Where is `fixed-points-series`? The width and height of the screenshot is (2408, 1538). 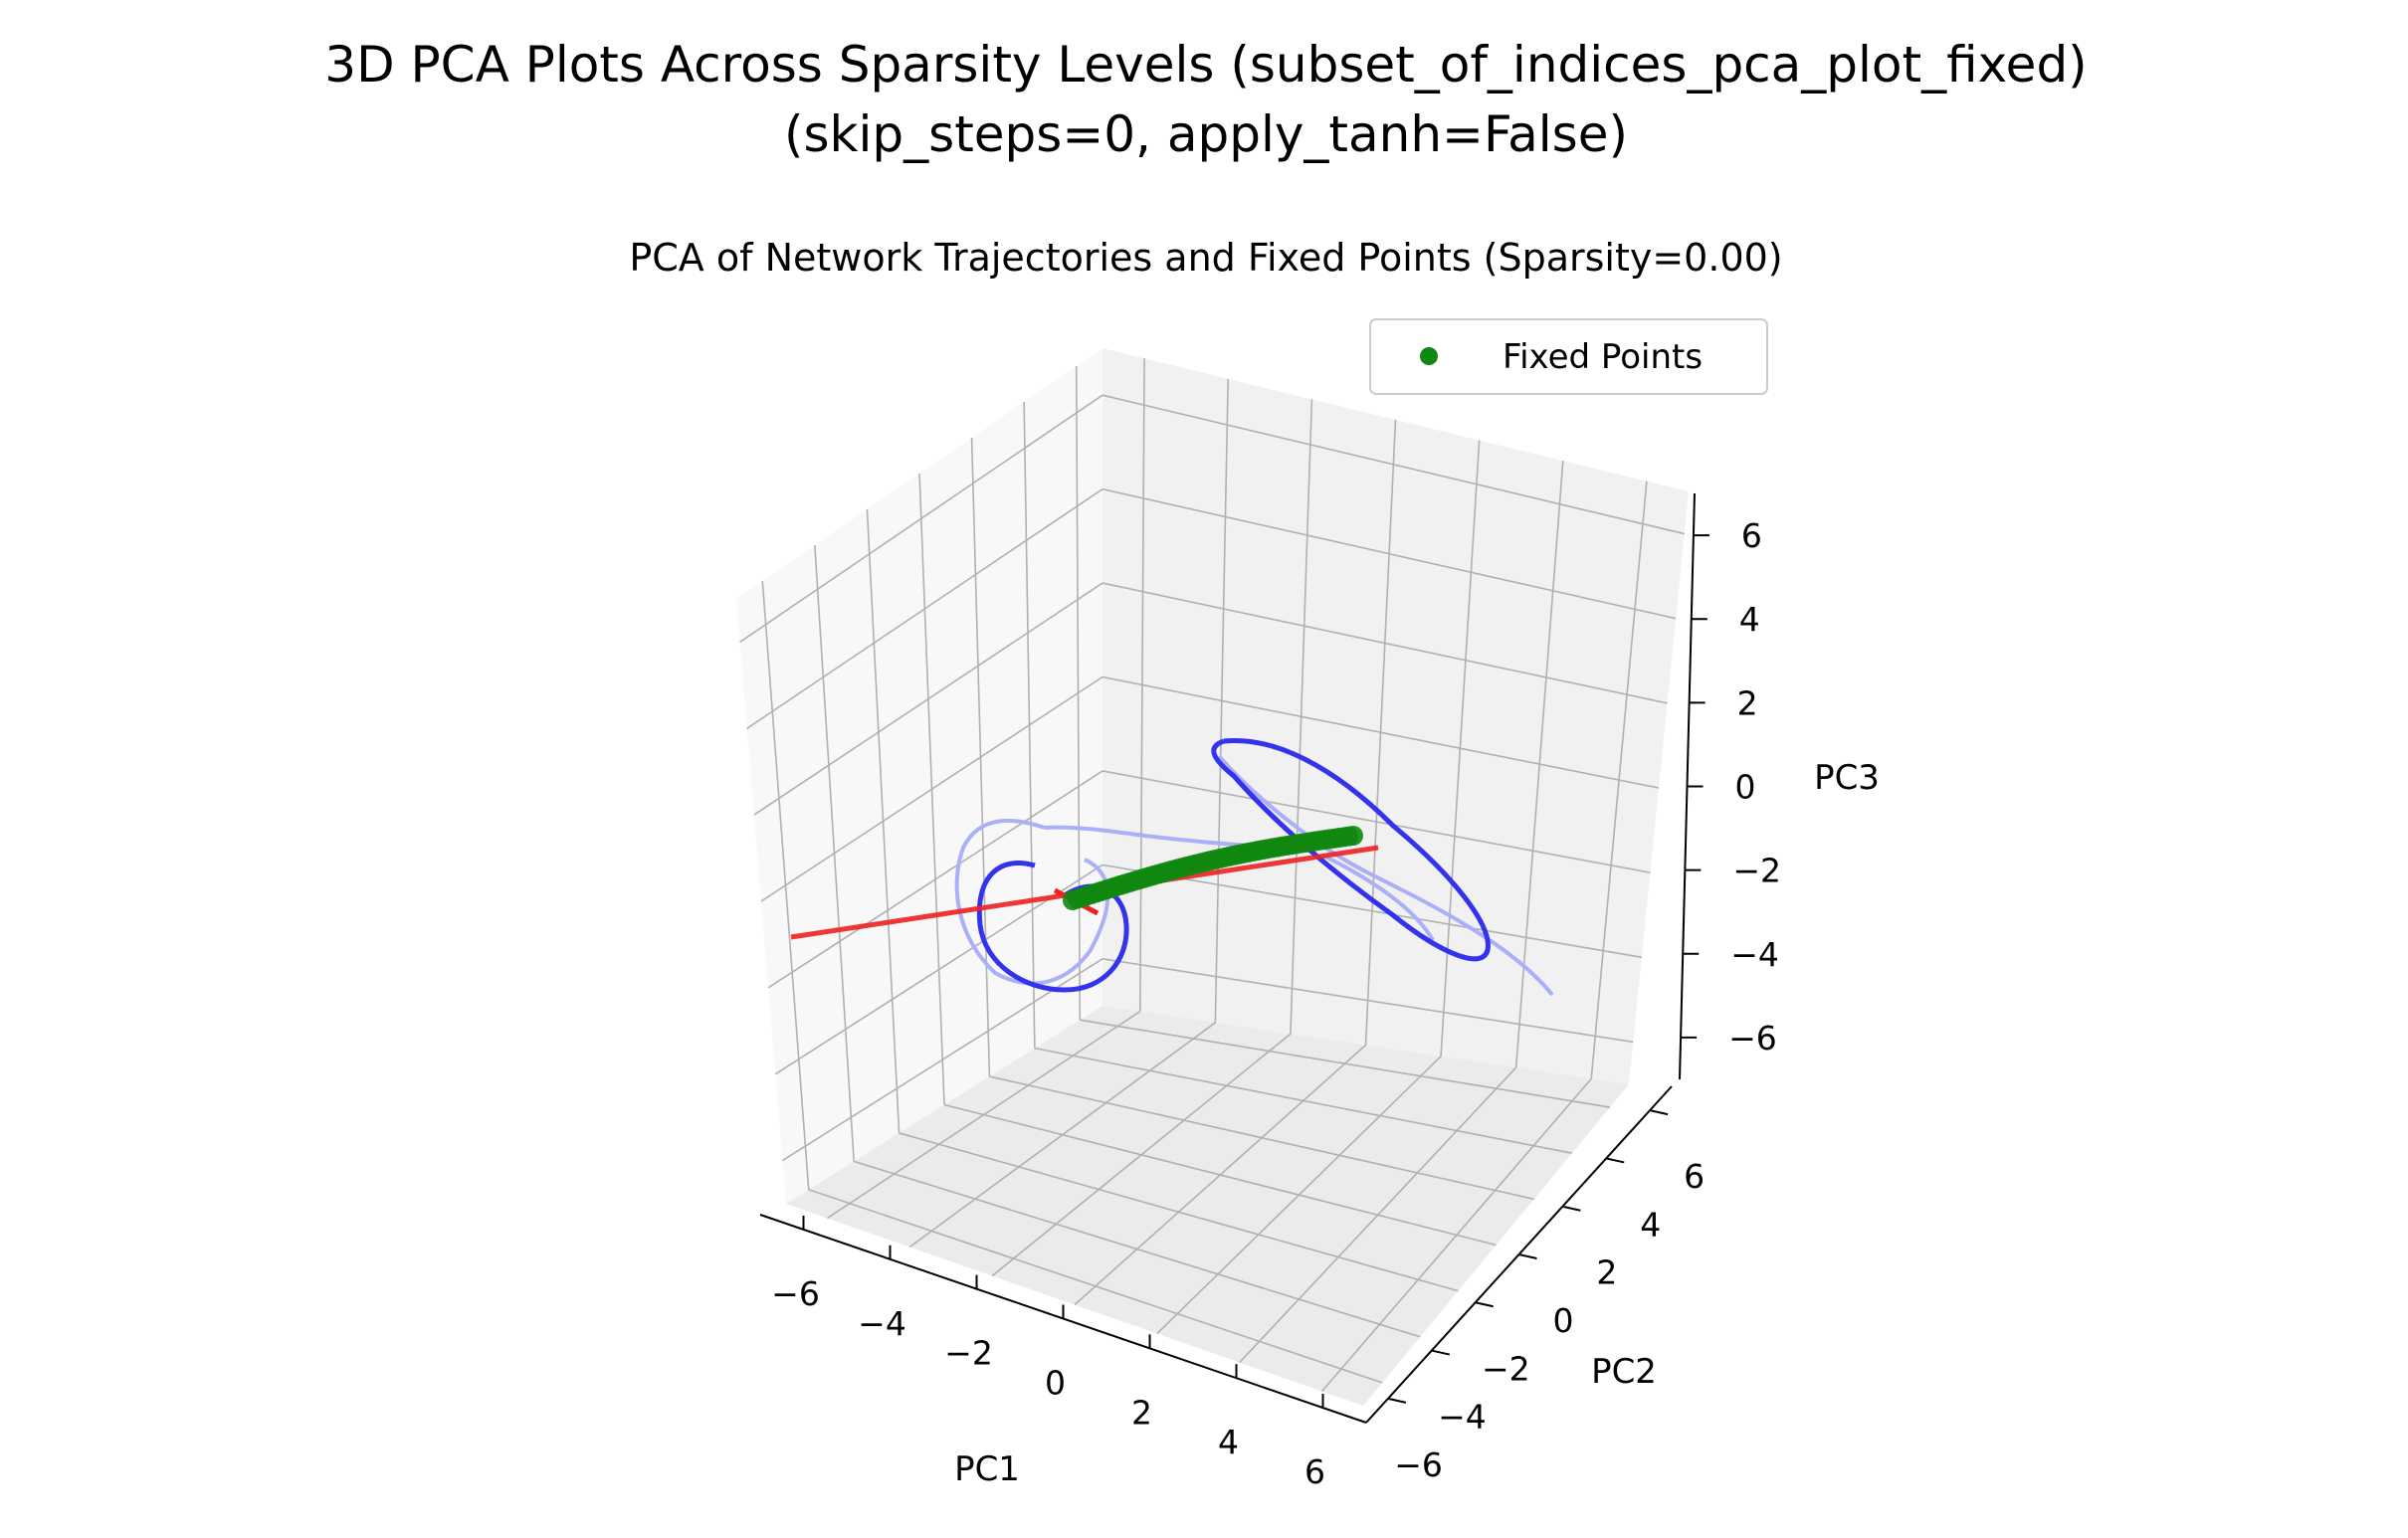 fixed-points-series is located at coordinates (1213, 868).